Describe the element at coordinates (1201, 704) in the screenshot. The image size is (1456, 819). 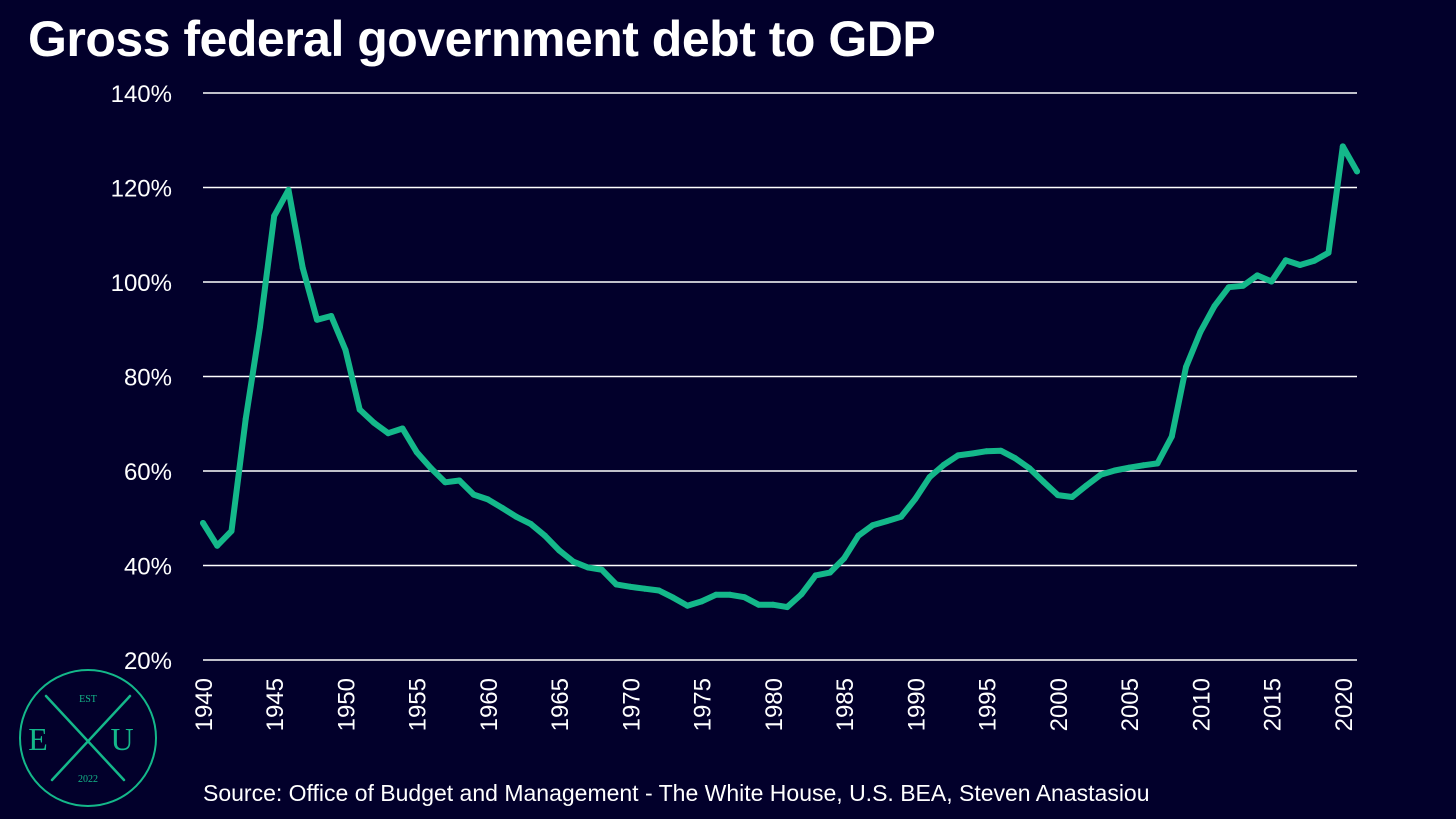
I see `x-tick-label: 2010` at that location.